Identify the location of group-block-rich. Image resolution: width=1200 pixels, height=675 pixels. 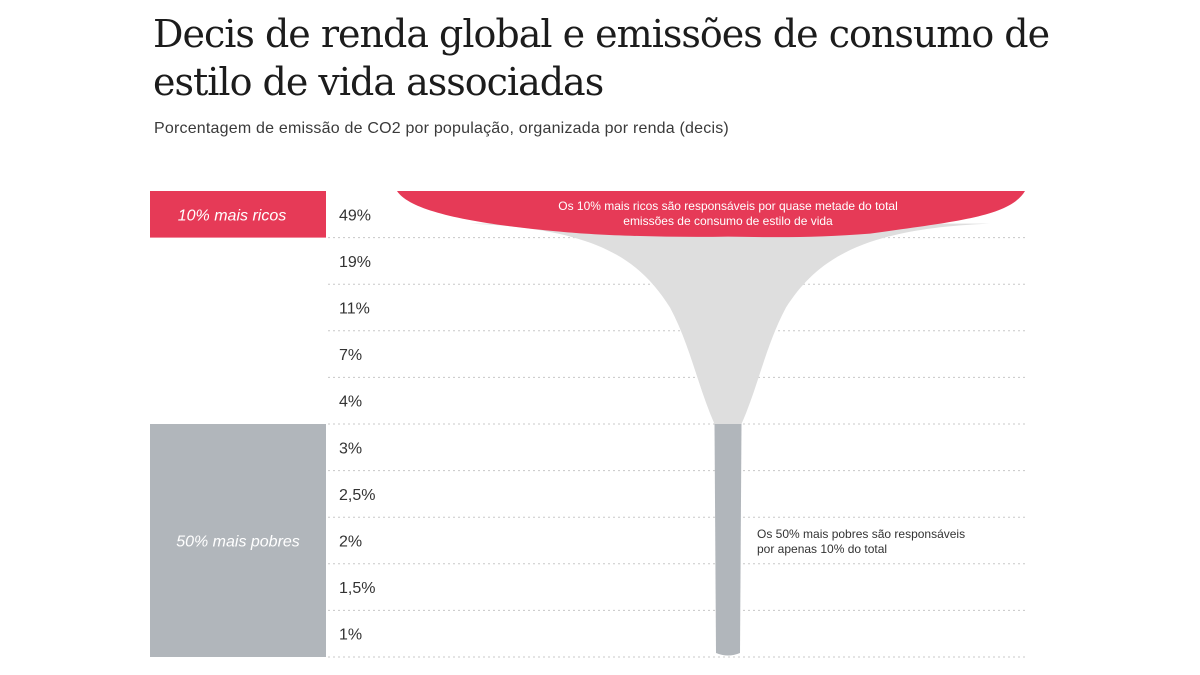
(238, 214).